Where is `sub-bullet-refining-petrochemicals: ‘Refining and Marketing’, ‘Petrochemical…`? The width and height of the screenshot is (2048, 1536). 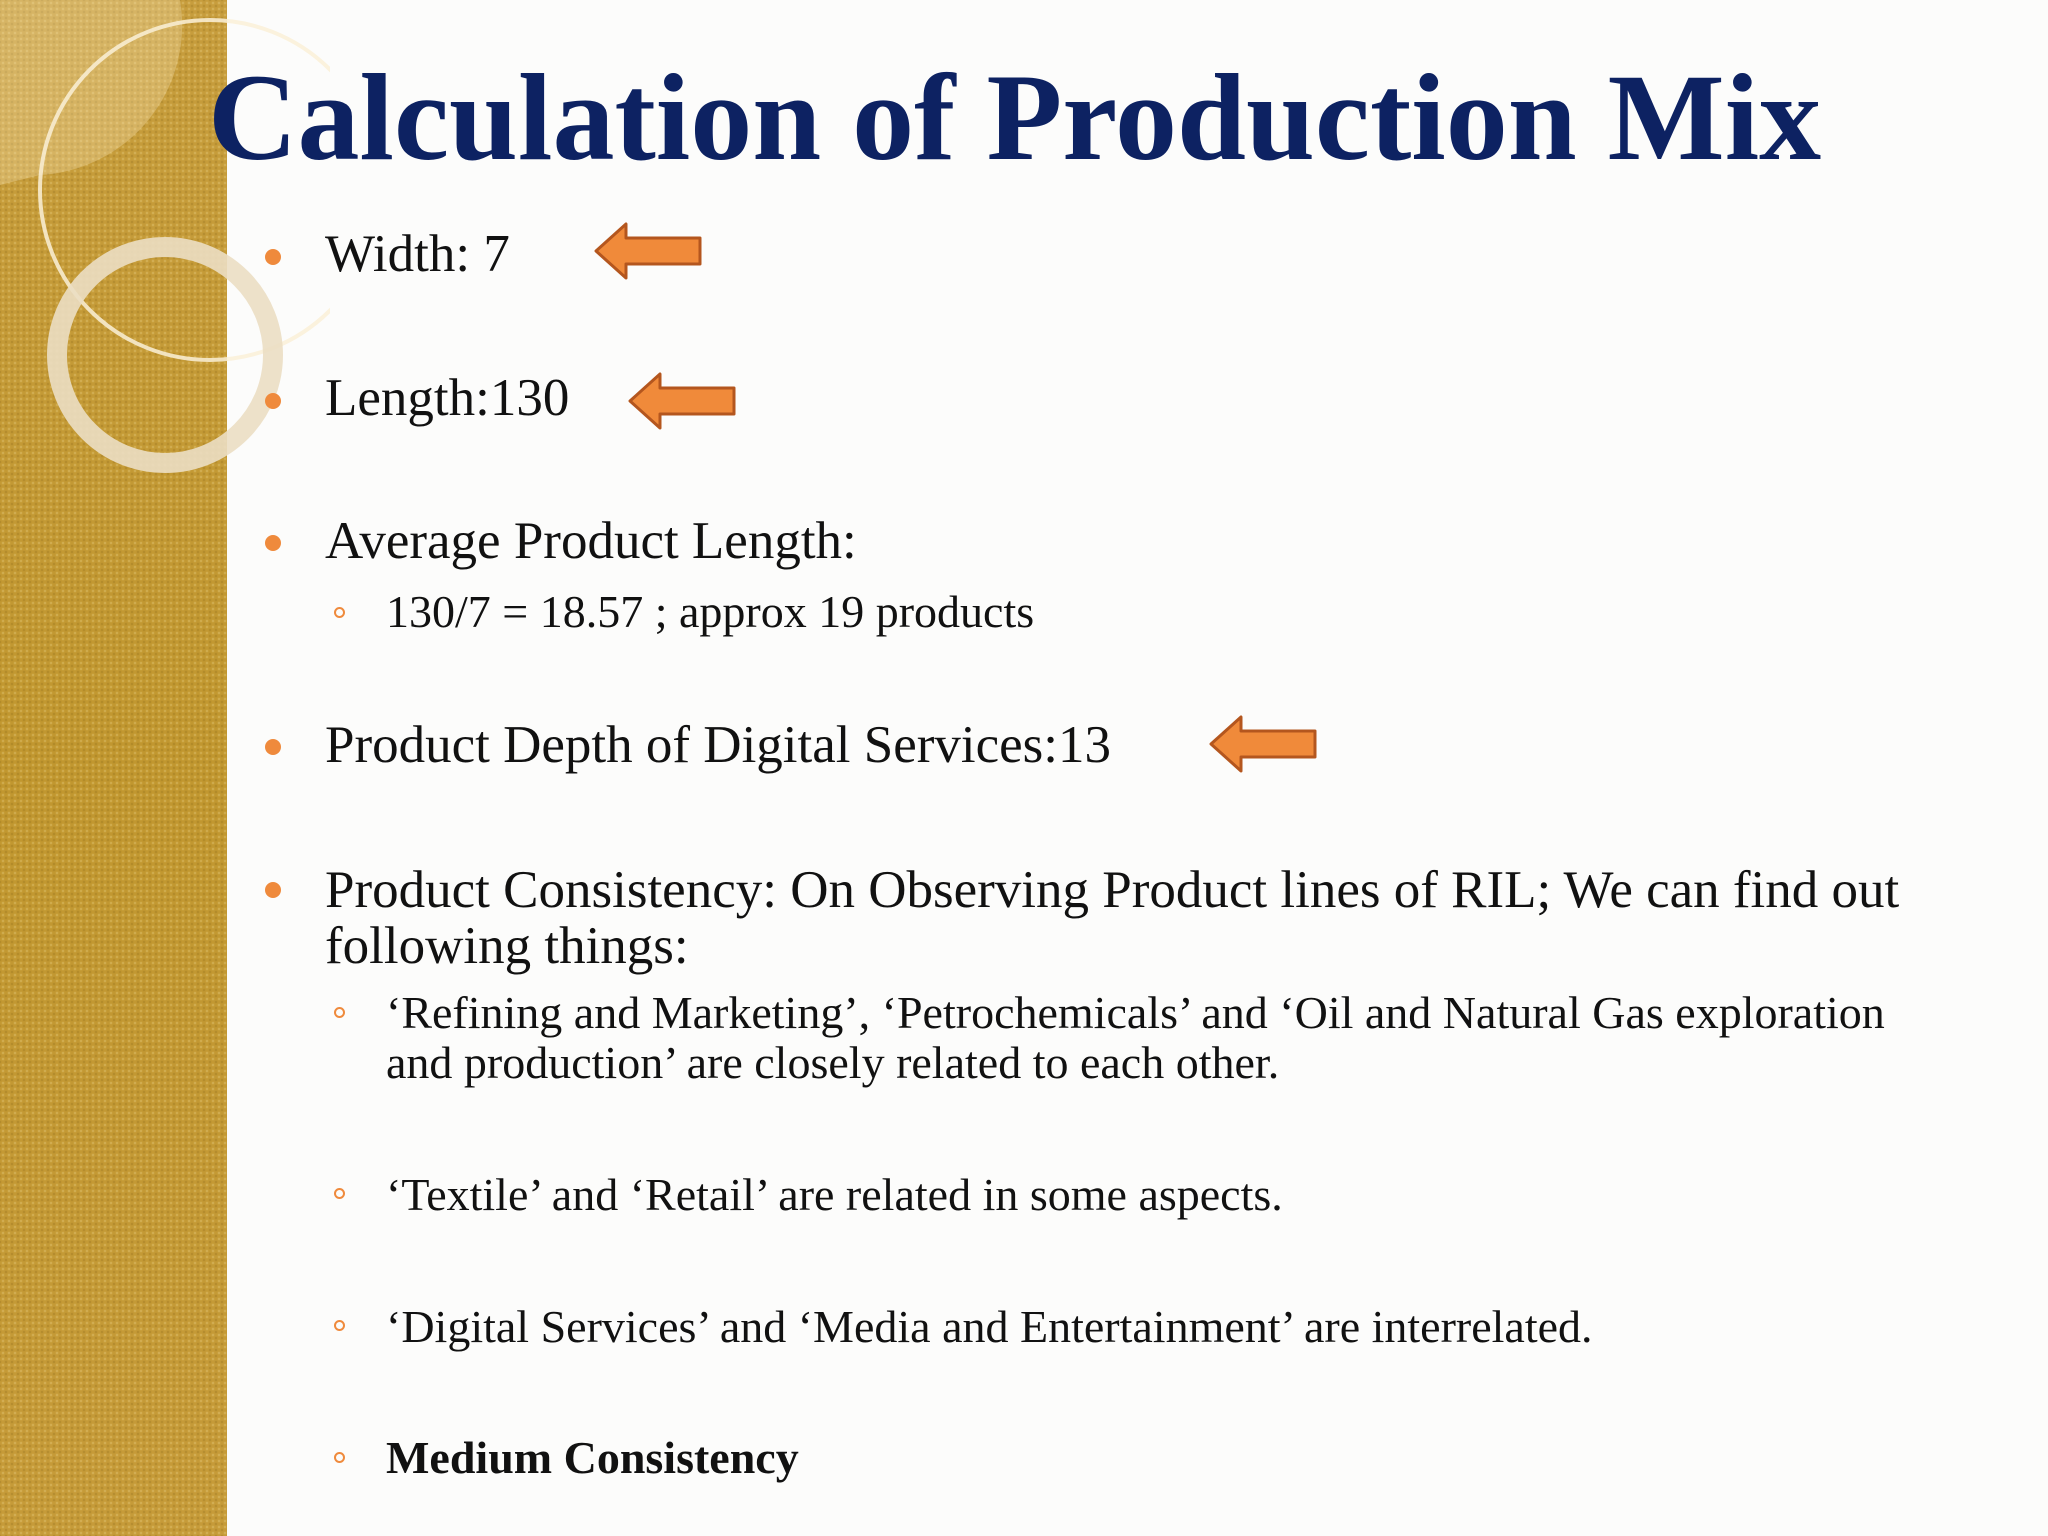 sub-bullet-refining-petrochemicals: ‘Refining and Marketing’, ‘Petrochemical… is located at coordinates (1135, 1037).